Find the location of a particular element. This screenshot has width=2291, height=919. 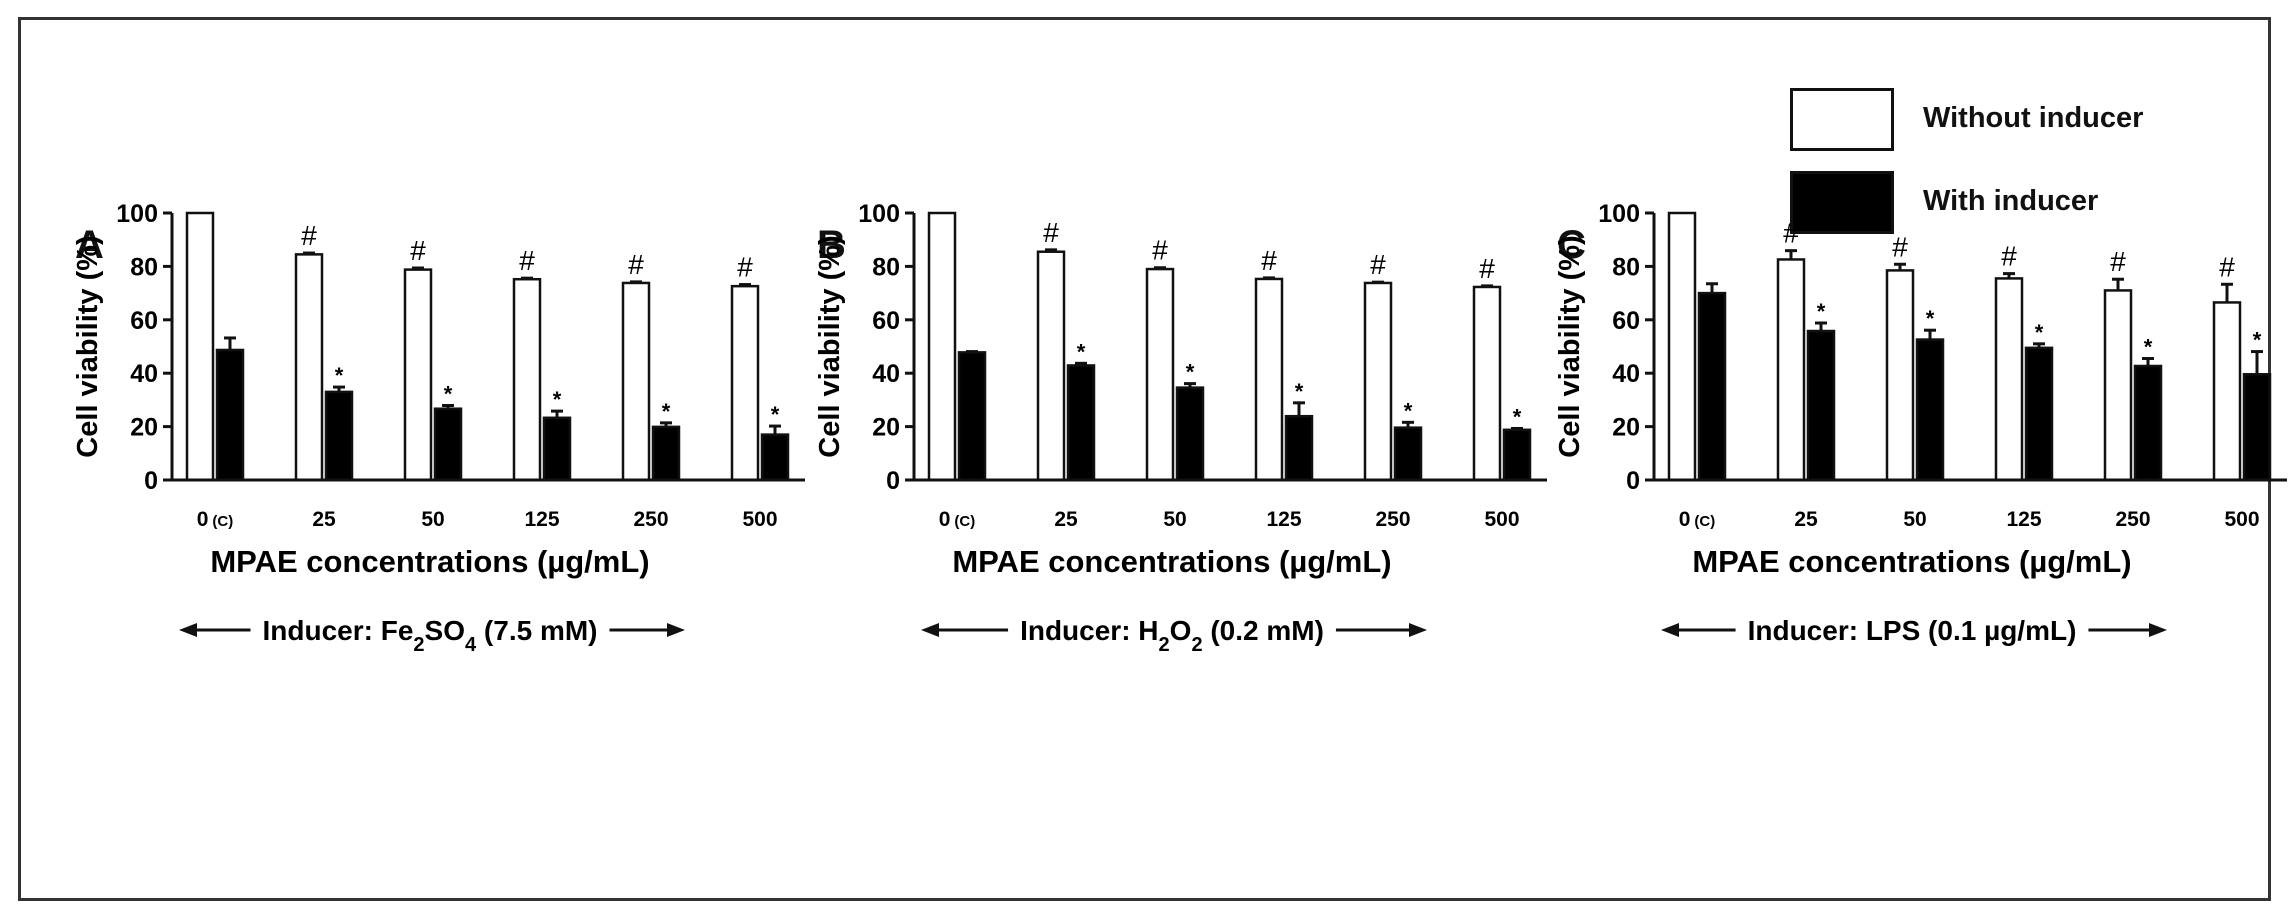

inducer-label: Inducer: Fe2SO4 (7.5 mM) is located at coordinates (430, 635).